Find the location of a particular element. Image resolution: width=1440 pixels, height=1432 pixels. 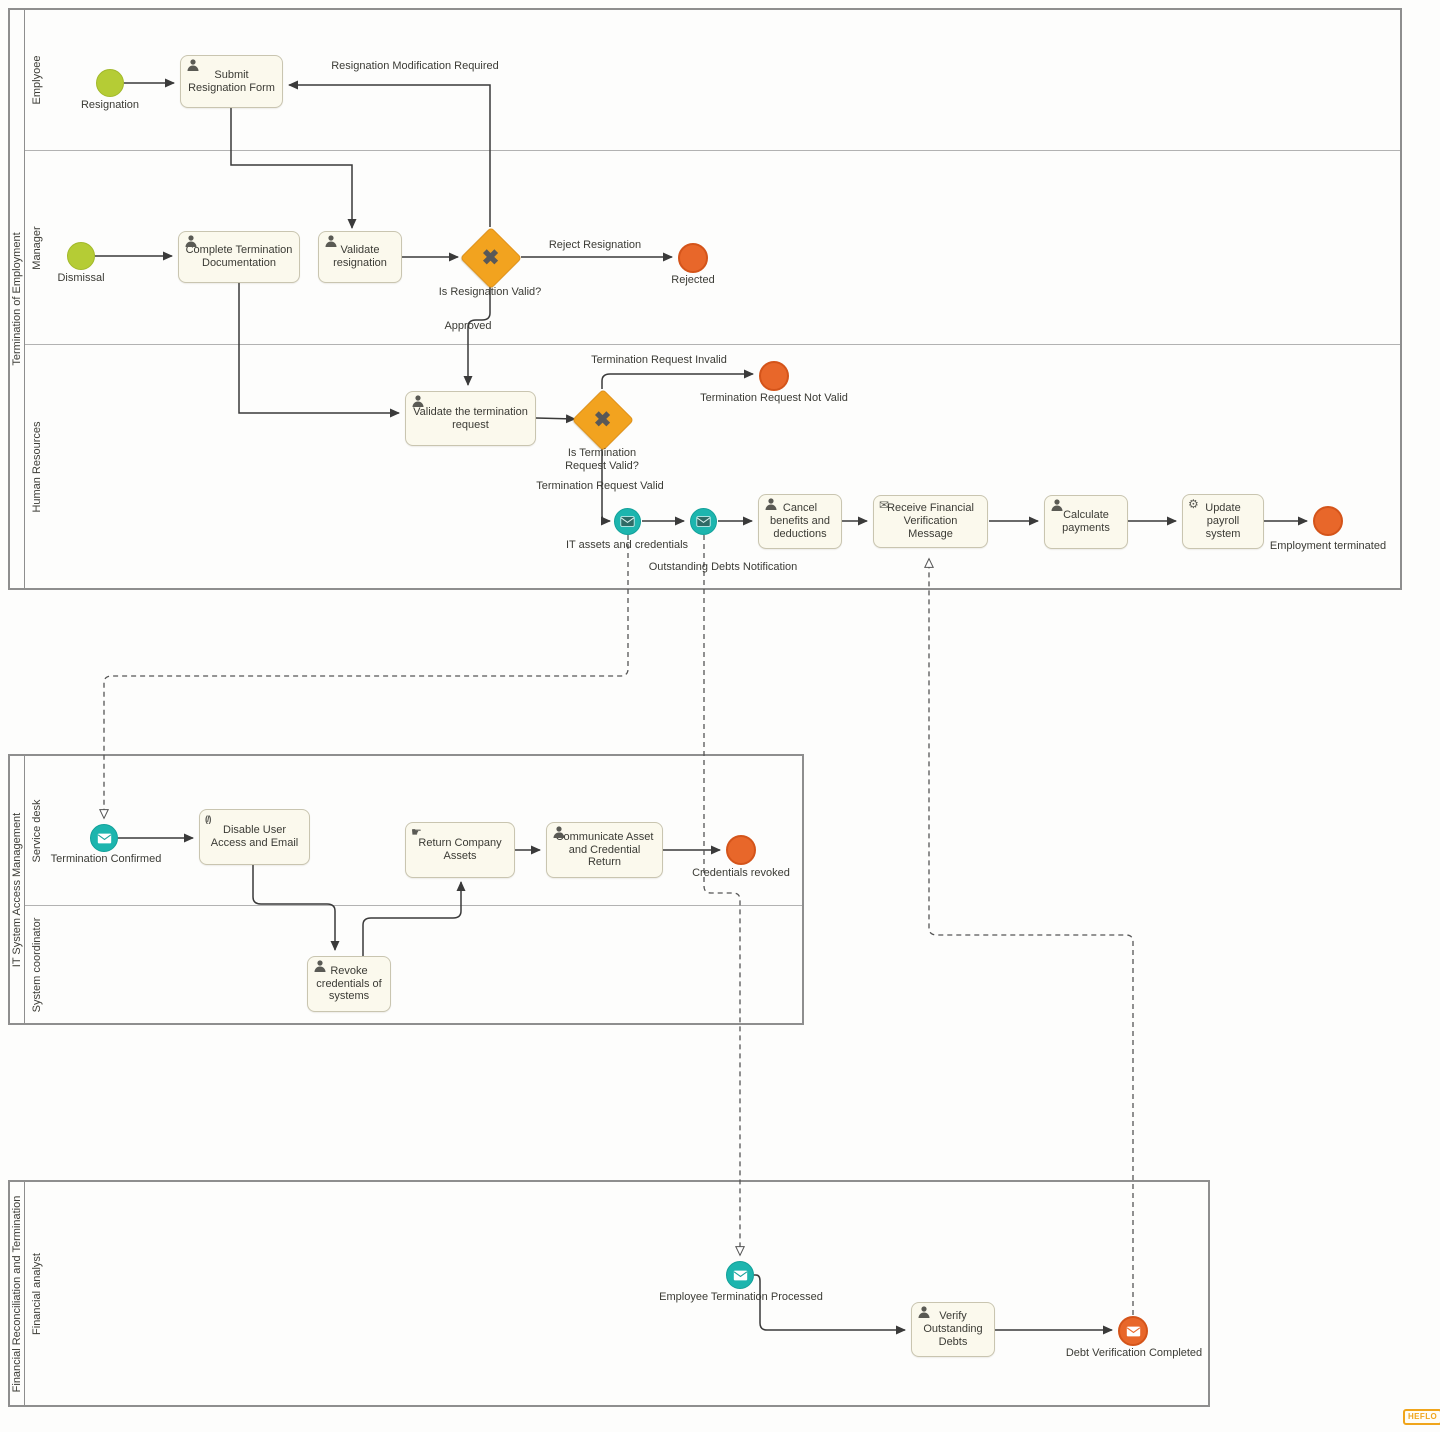

pool-title: Financial Reconciliation and Termination is located at coordinates (17, 1293).